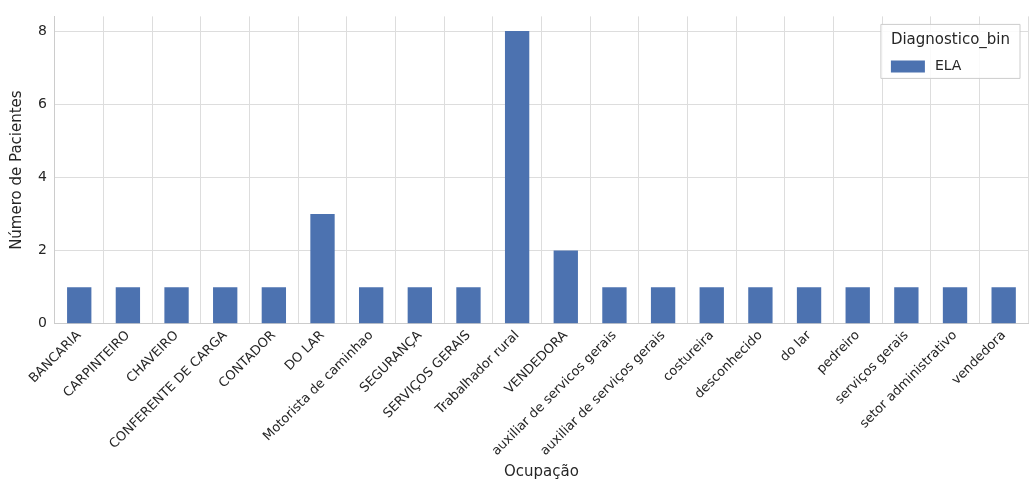  I want to click on y-tick-label: 0, so click(42, 322).